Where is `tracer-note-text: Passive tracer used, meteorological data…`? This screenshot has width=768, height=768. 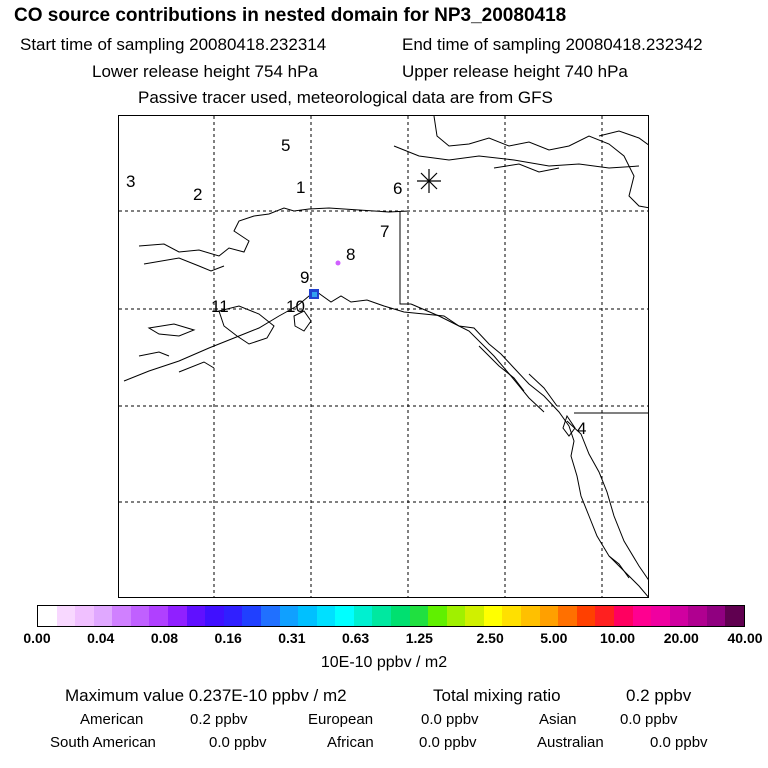
tracer-note-text: Passive tracer used, meteorological data… is located at coordinates (345, 97).